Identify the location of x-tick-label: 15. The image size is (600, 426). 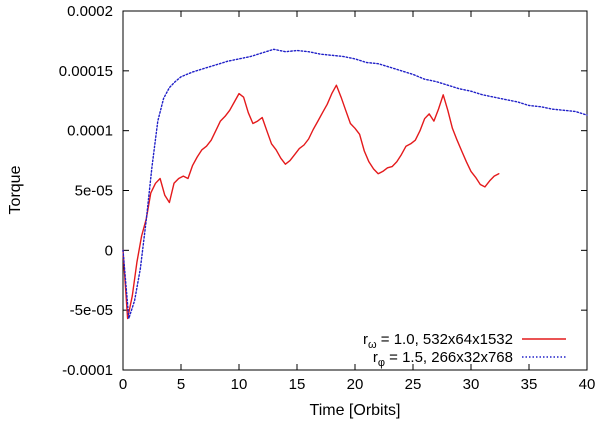
(297, 384).